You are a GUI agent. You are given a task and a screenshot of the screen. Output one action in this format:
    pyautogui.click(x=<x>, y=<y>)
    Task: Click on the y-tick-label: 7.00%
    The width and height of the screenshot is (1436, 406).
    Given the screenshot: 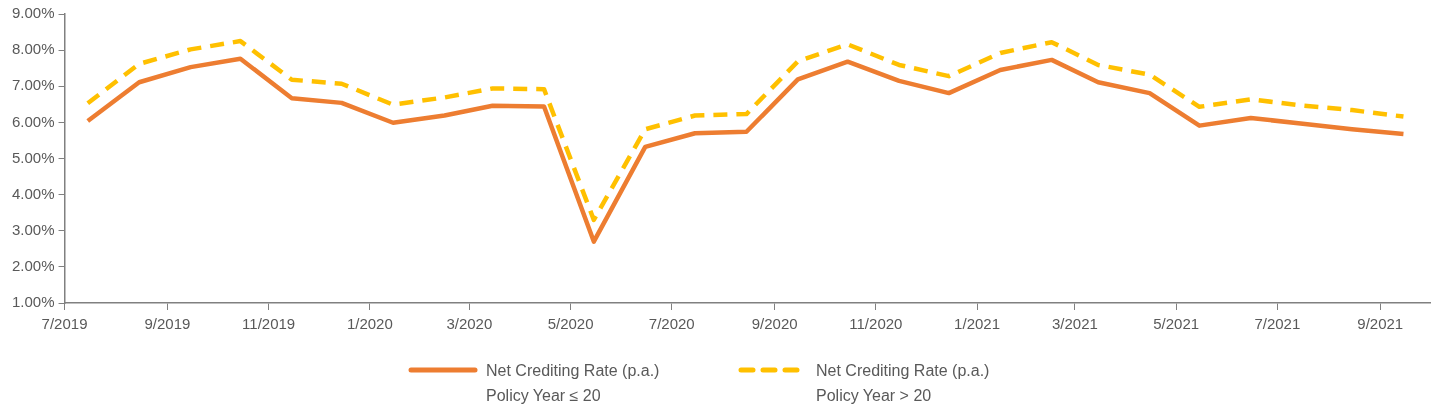 What is the action you would take?
    pyautogui.click(x=33, y=85)
    